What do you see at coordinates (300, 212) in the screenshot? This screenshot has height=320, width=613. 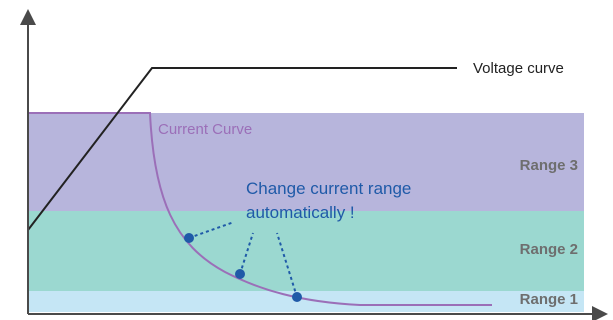 I see `annotation-line-2: automatically !` at bounding box center [300, 212].